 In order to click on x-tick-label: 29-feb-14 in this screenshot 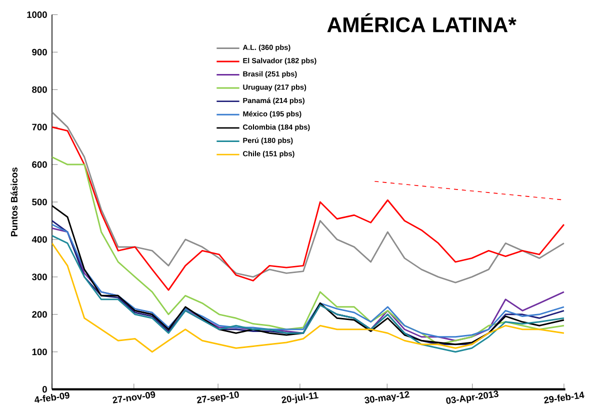, I will do `click(564, 398)`.